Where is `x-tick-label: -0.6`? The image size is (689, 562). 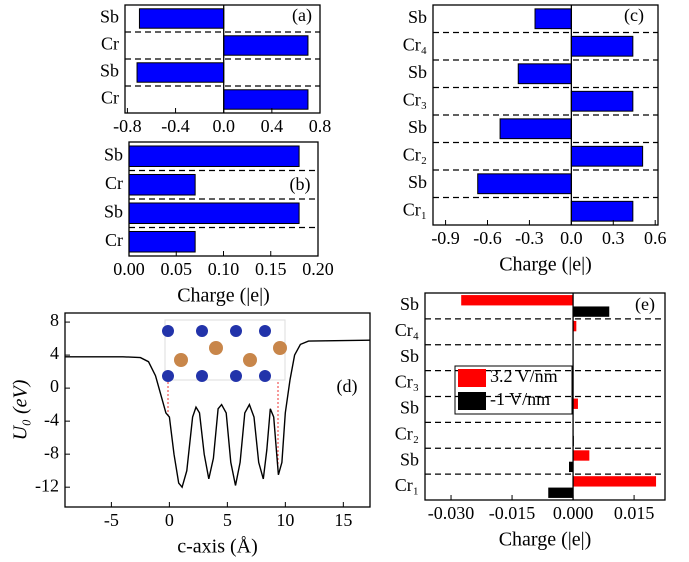 x-tick-label: -0.6 is located at coordinates (487, 238).